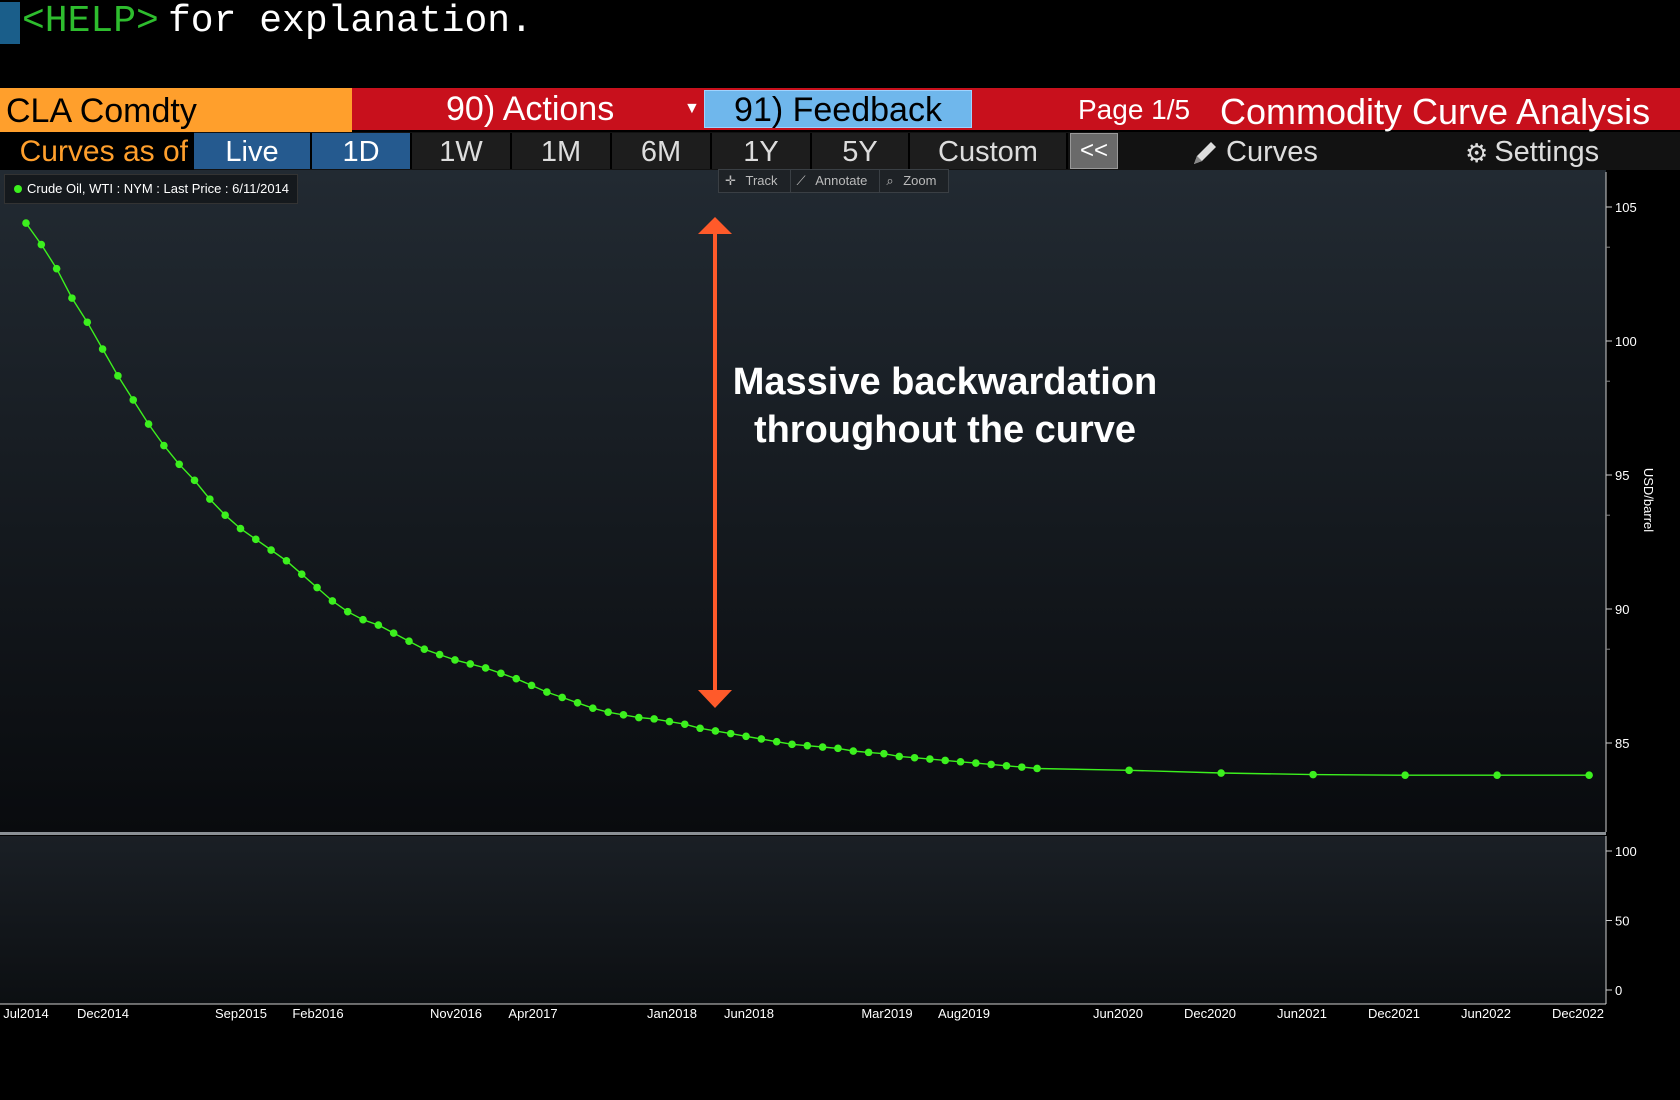 This screenshot has width=1680, height=1100. Describe the element at coordinates (662, 151) in the screenshot. I see `tab-6m: 6M` at that location.